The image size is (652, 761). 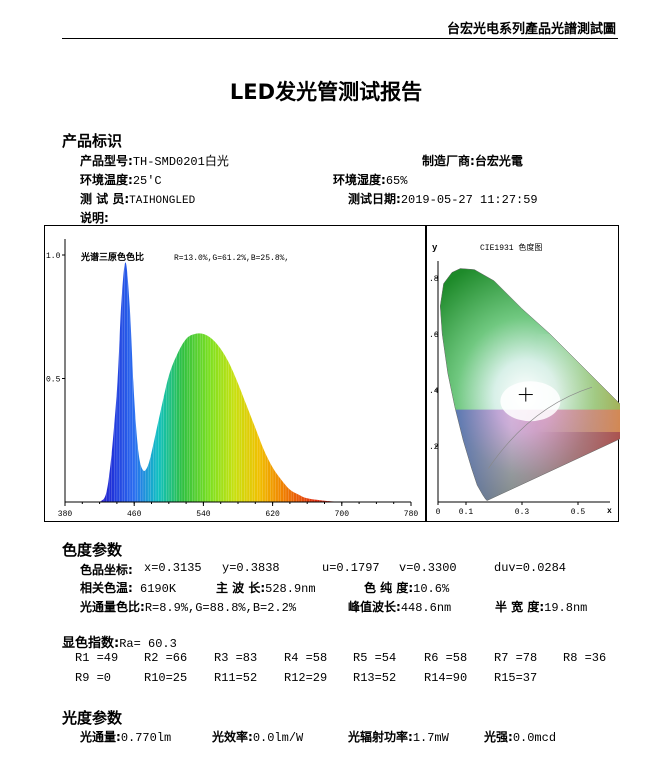 I want to click on cie-x-tick-label: 0.5, so click(x=578, y=512).